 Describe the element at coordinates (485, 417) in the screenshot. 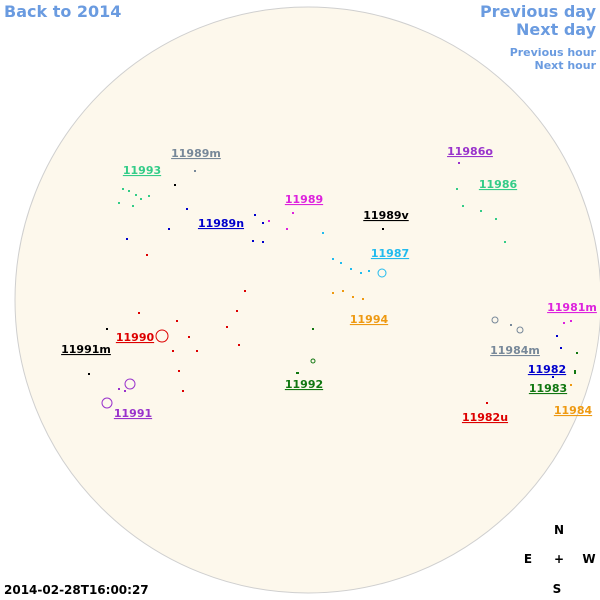

I see `region-label: 11982u` at that location.